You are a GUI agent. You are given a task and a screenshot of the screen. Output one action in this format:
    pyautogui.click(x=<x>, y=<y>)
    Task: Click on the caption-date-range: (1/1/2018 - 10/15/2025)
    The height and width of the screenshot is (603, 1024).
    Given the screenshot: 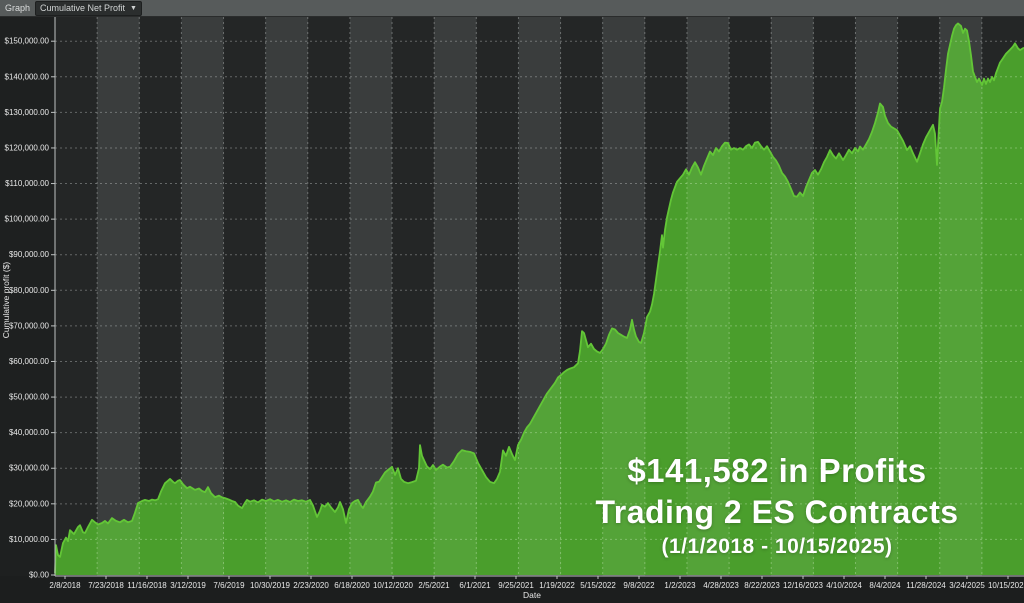 What is the action you would take?
    pyautogui.click(x=777, y=546)
    